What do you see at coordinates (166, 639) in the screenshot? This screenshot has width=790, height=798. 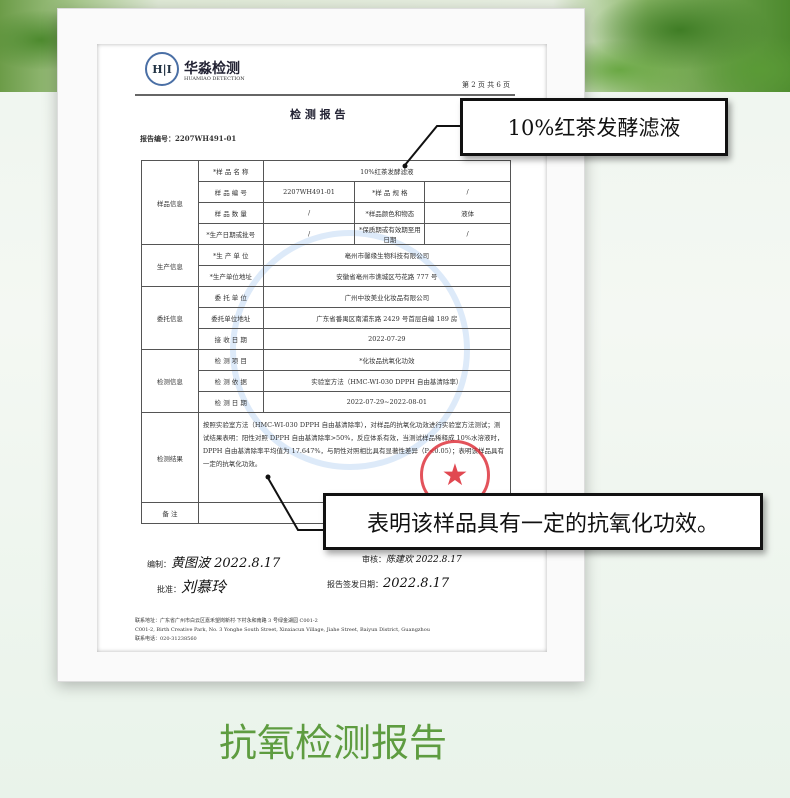 I see `footer-phone: 联系电话：020-31238560` at bounding box center [166, 639].